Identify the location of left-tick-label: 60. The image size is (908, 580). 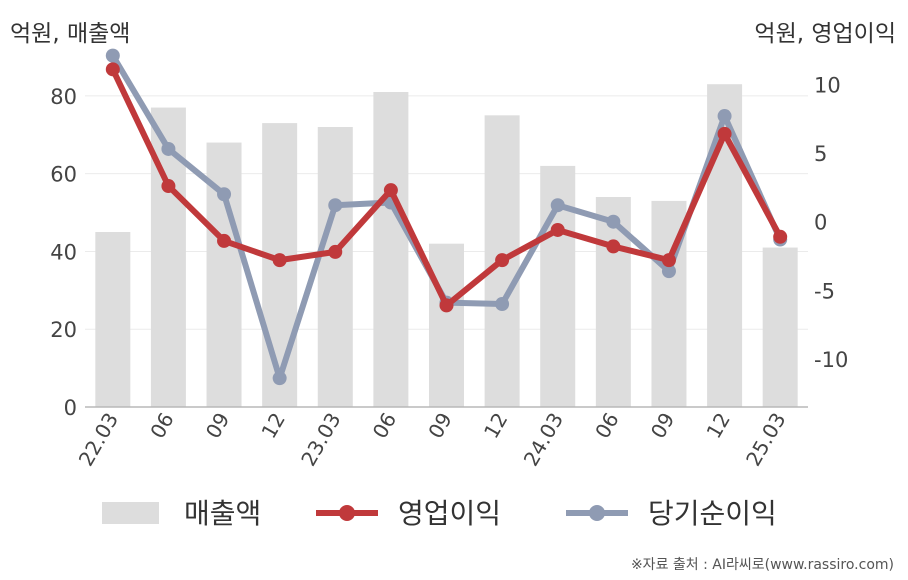
(63, 175).